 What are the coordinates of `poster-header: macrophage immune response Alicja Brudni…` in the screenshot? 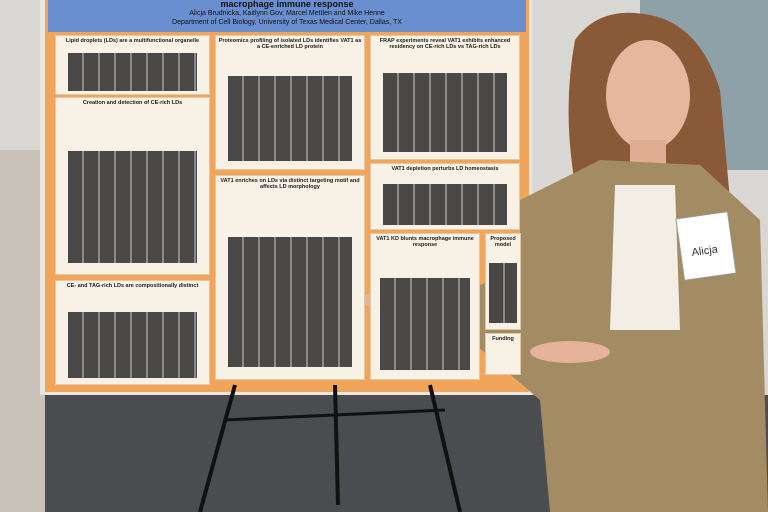 It's located at (287, 16).